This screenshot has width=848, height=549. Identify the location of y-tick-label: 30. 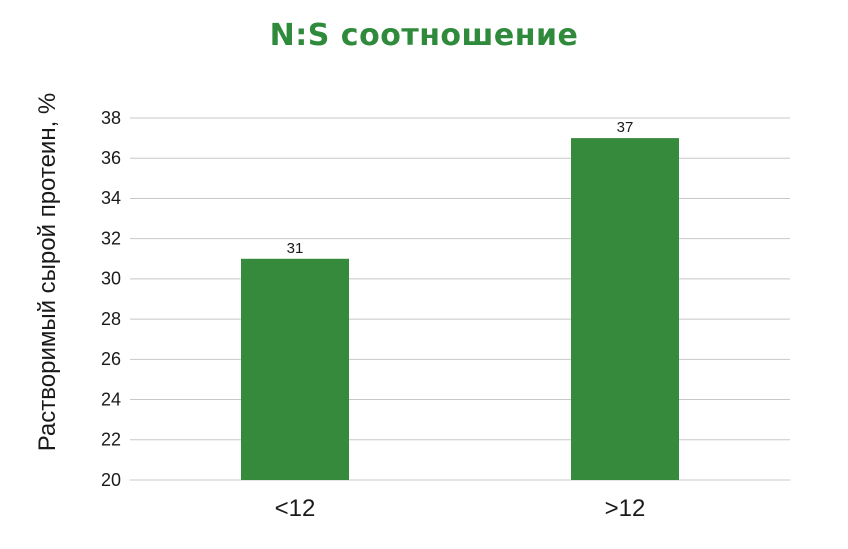
(111, 279).